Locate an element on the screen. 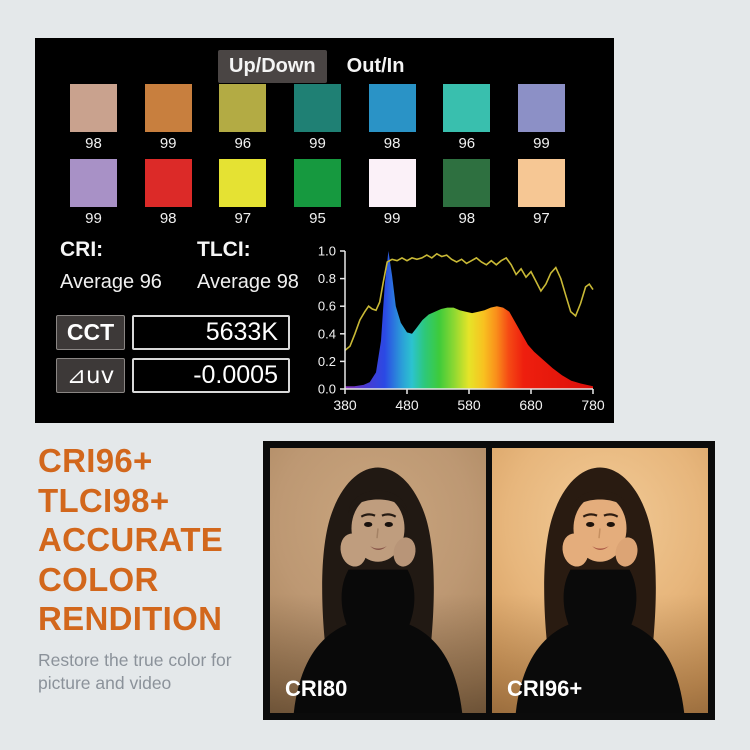 This screenshot has height=750, width=750. photo-label-cri96: CRI96+ is located at coordinates (545, 688).